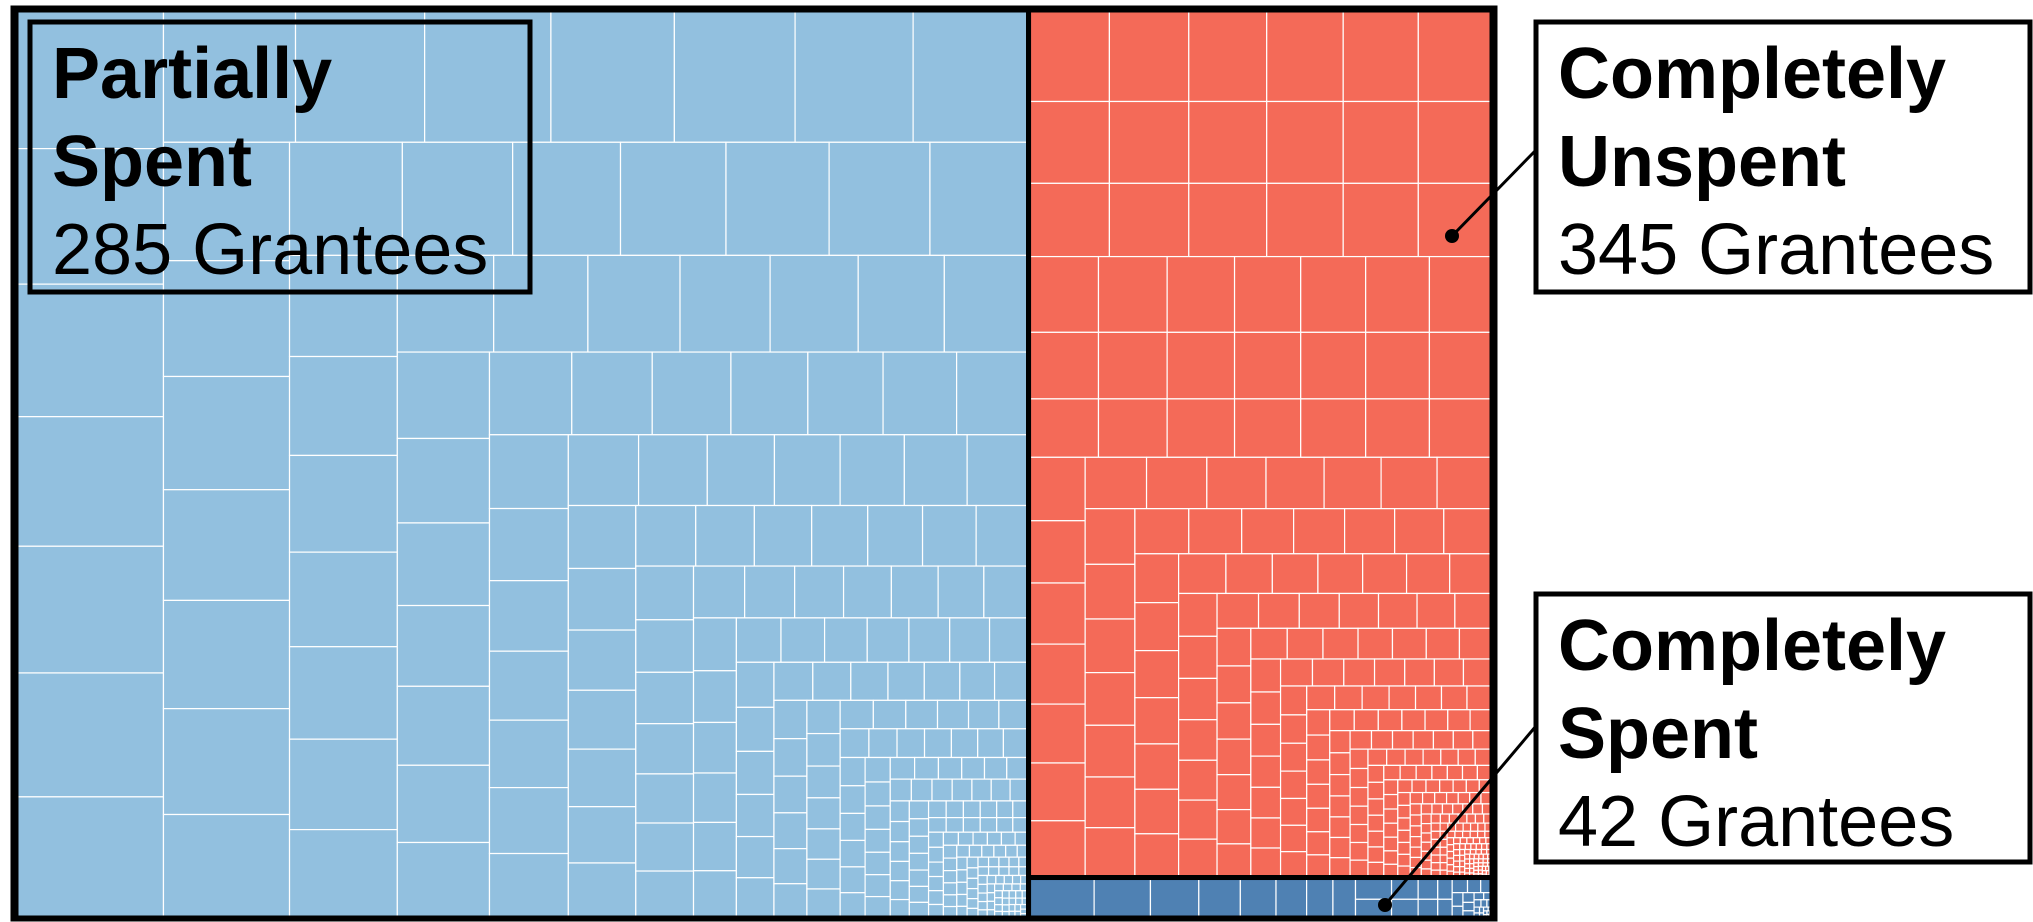  What do you see at coordinates (1452, 236) in the screenshot?
I see `leader-dot` at bounding box center [1452, 236].